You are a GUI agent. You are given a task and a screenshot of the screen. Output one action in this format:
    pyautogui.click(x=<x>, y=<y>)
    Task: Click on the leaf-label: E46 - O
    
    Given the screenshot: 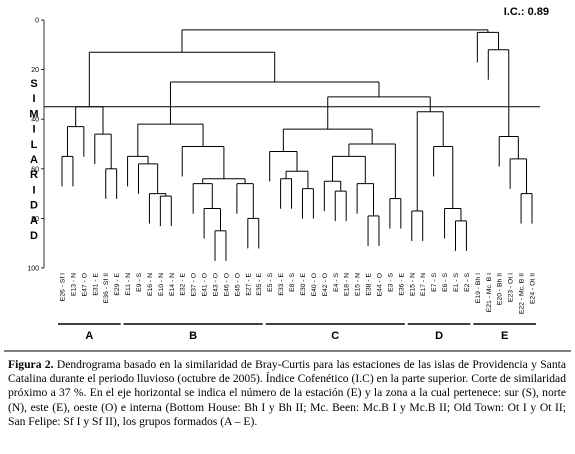 What is the action you would take?
    pyautogui.click(x=226, y=284)
    